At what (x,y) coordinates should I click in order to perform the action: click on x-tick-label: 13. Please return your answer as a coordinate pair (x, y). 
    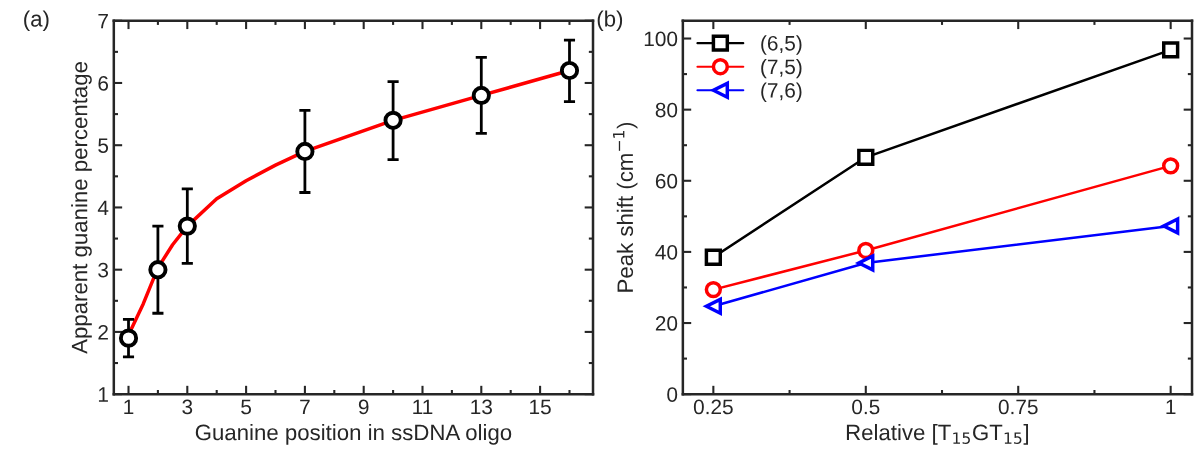
    Looking at the image, I should click on (481, 407).